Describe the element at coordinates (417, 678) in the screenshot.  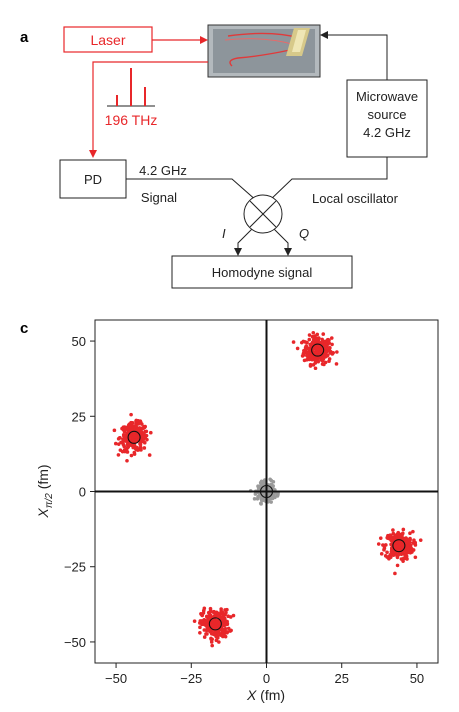
I see `x-tick-label: 50` at that location.